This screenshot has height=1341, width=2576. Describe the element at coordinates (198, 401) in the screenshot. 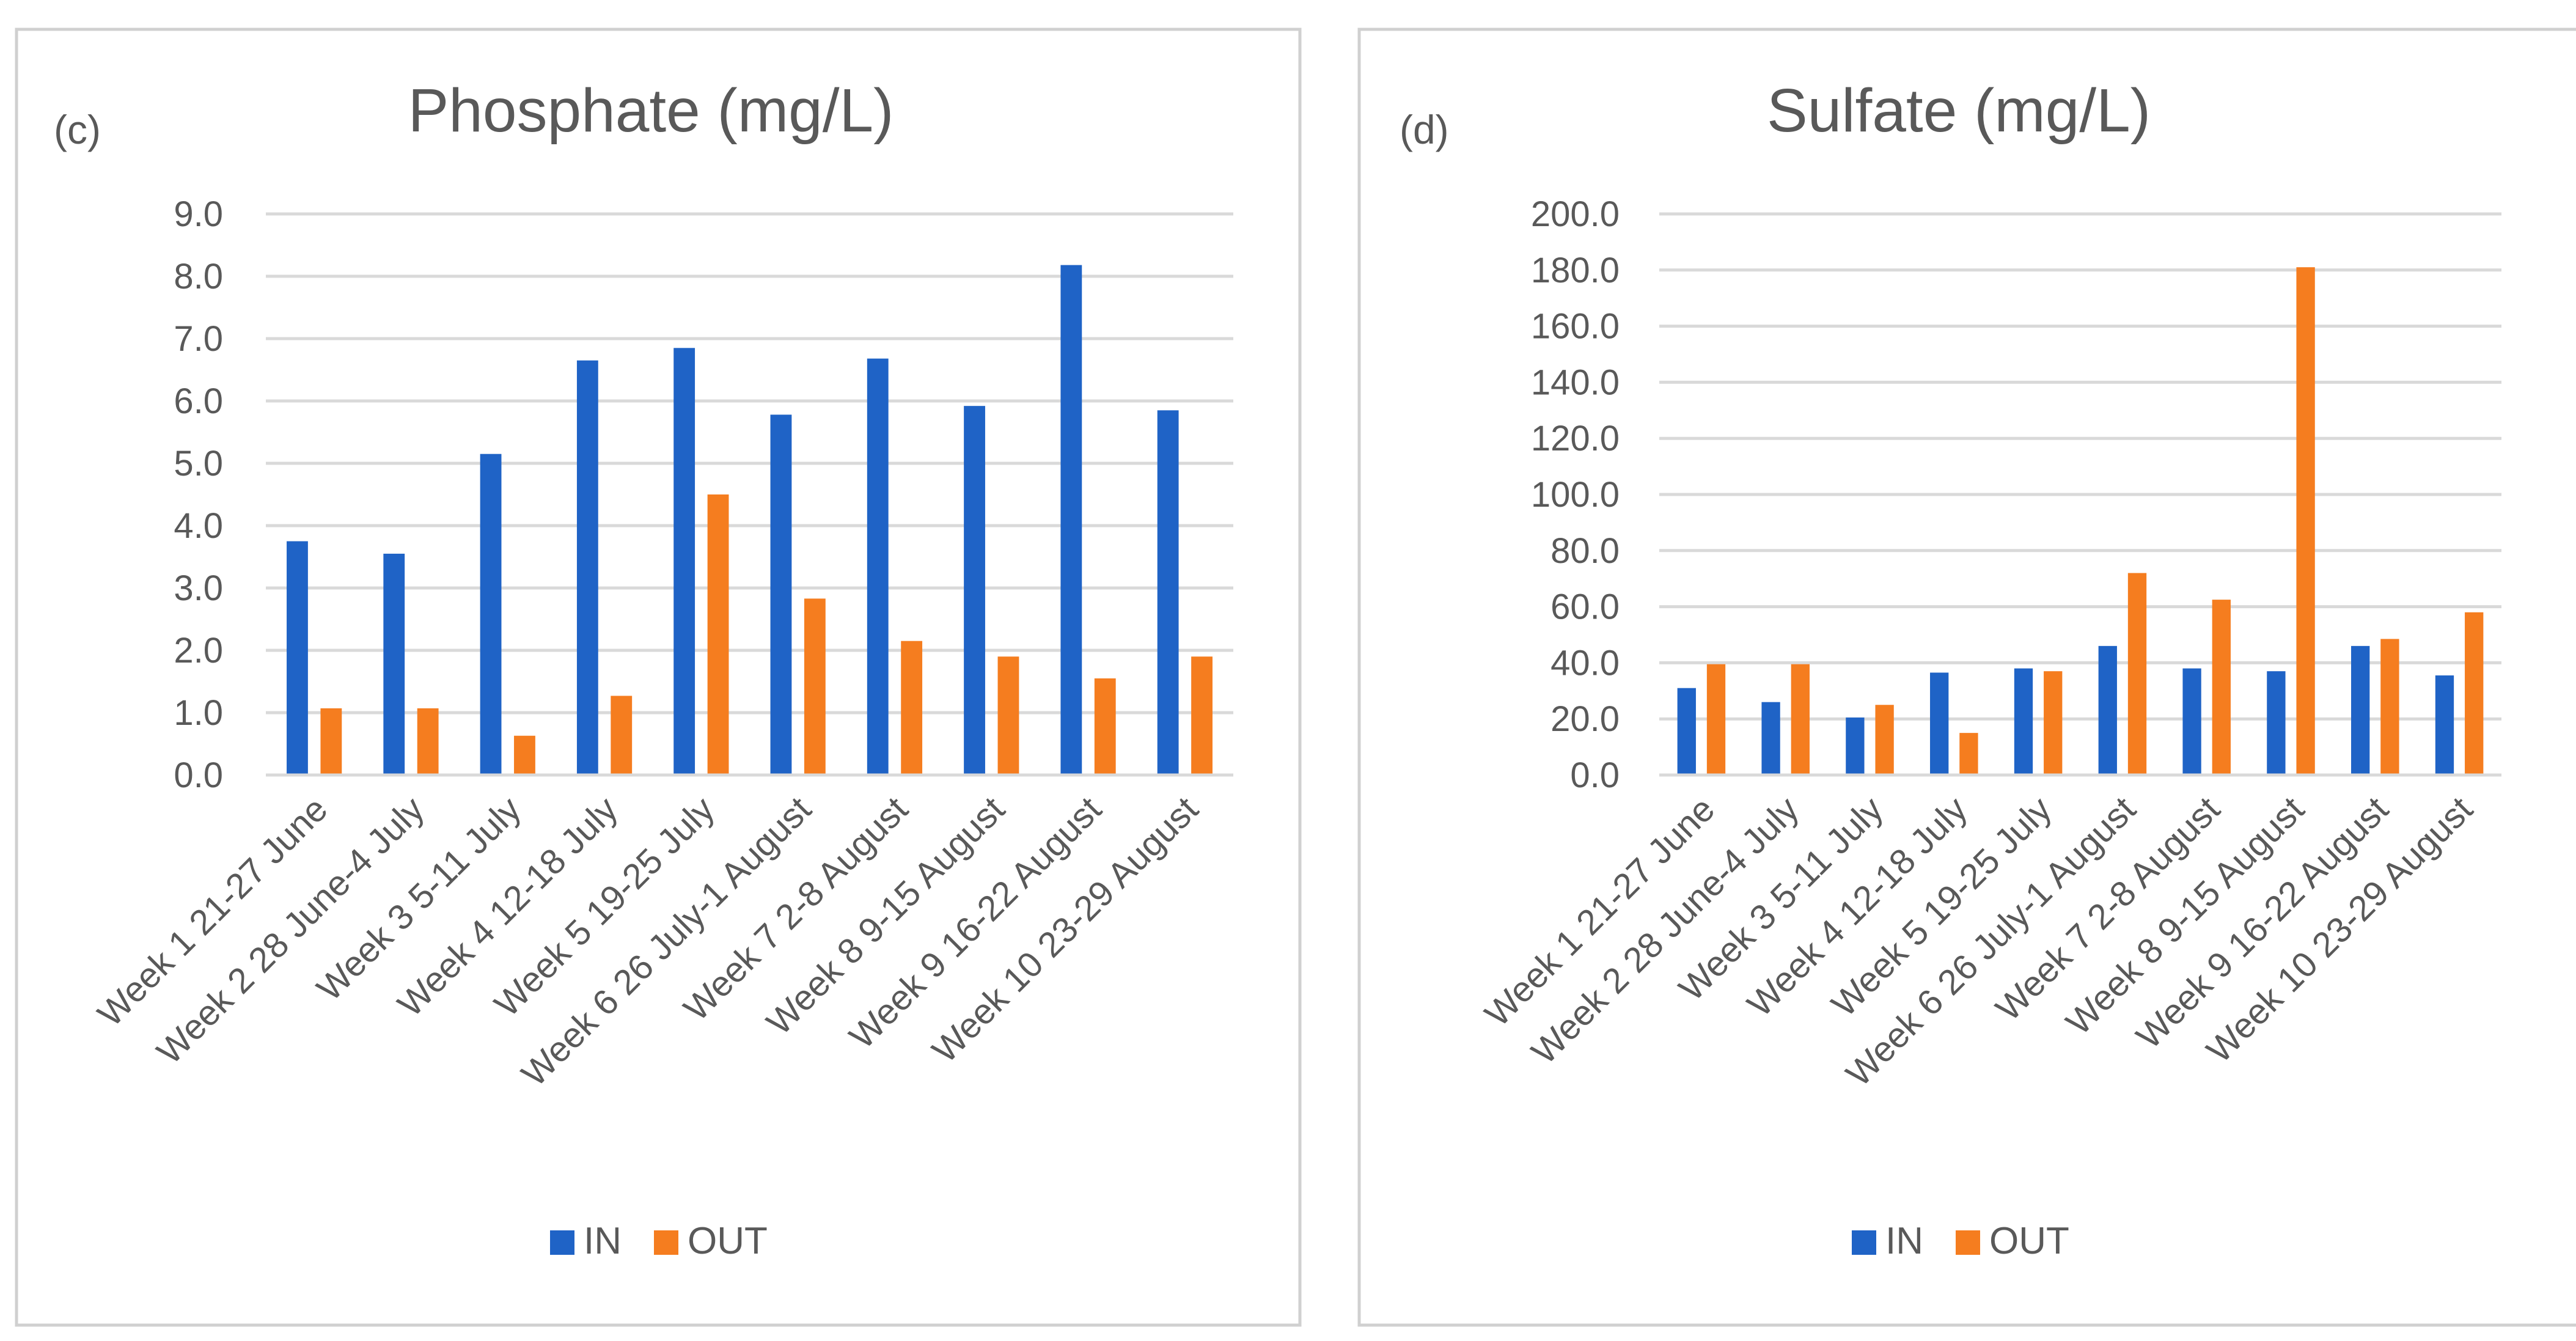

I see `y-tick-label: 6.0` at that location.